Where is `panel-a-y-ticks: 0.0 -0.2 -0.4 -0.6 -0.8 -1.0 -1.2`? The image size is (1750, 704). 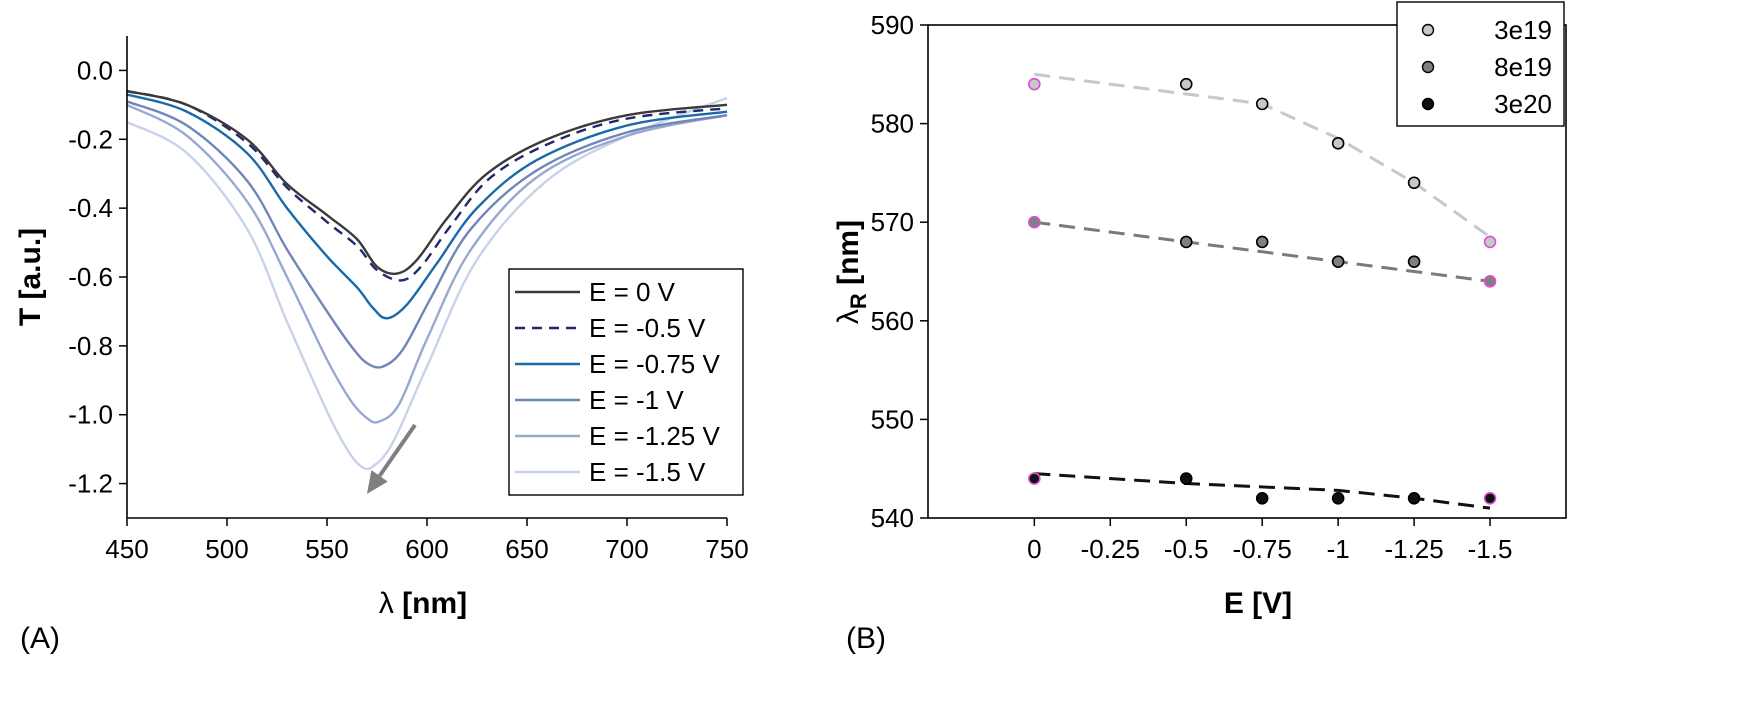 panel-a-y-ticks: 0.0 -0.2 -0.4 -0.6 -0.8 -1.0 -1.2 is located at coordinates (97, 277).